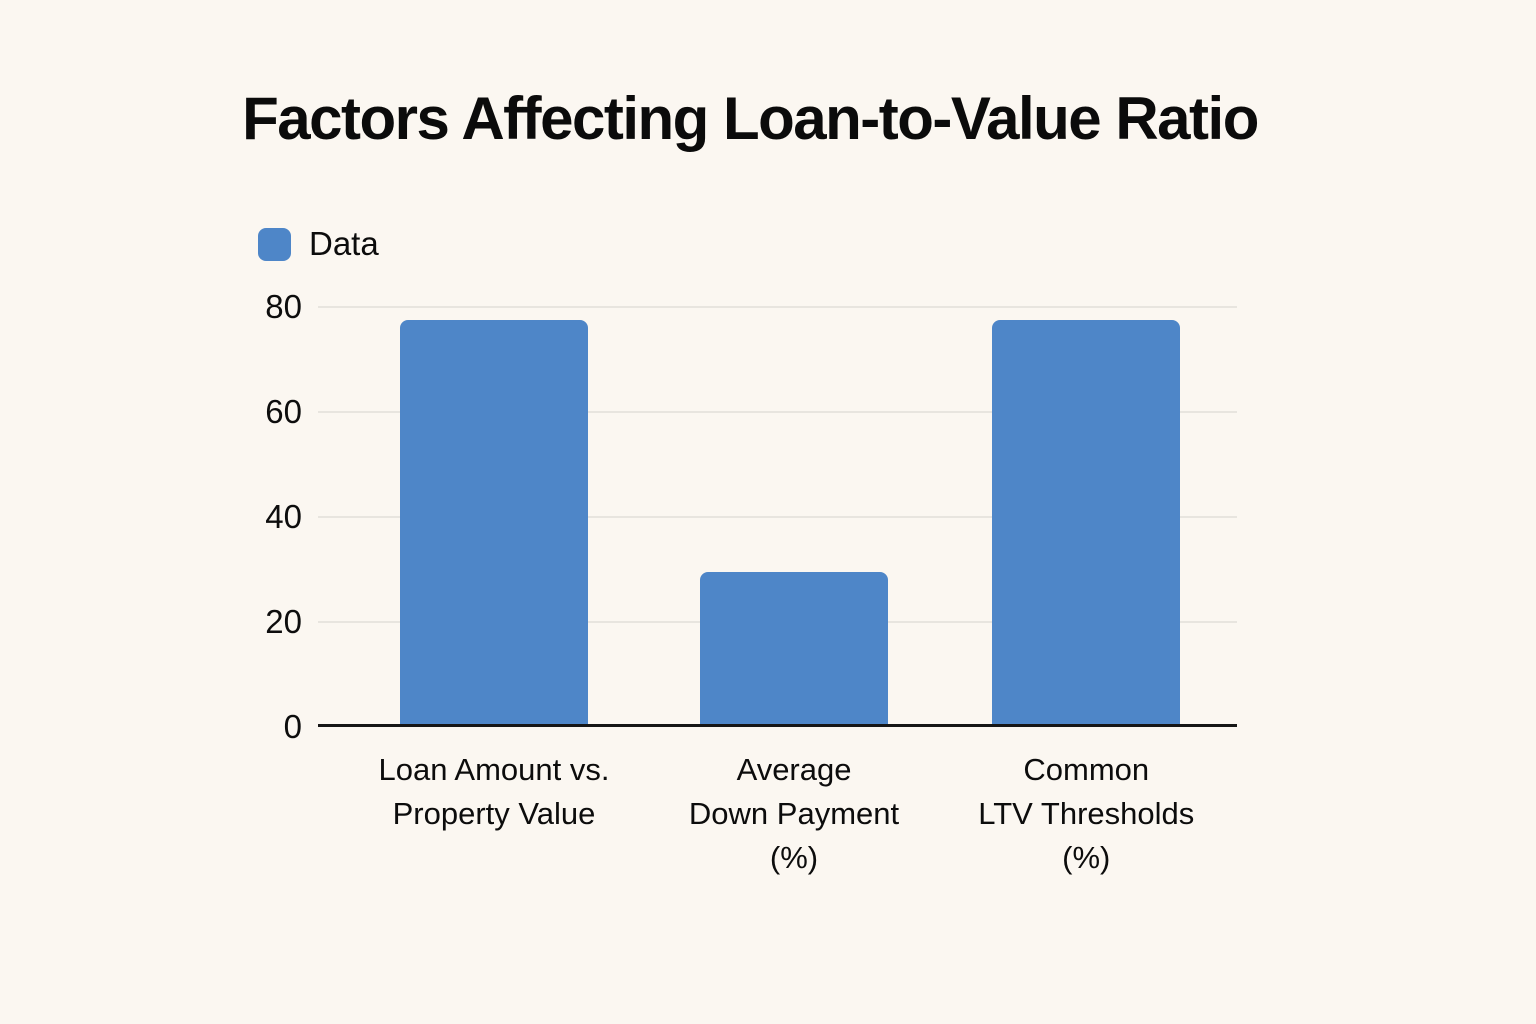 The height and width of the screenshot is (1024, 1536). What do you see at coordinates (292, 726) in the screenshot?
I see `y-tick-label-0: 0` at bounding box center [292, 726].